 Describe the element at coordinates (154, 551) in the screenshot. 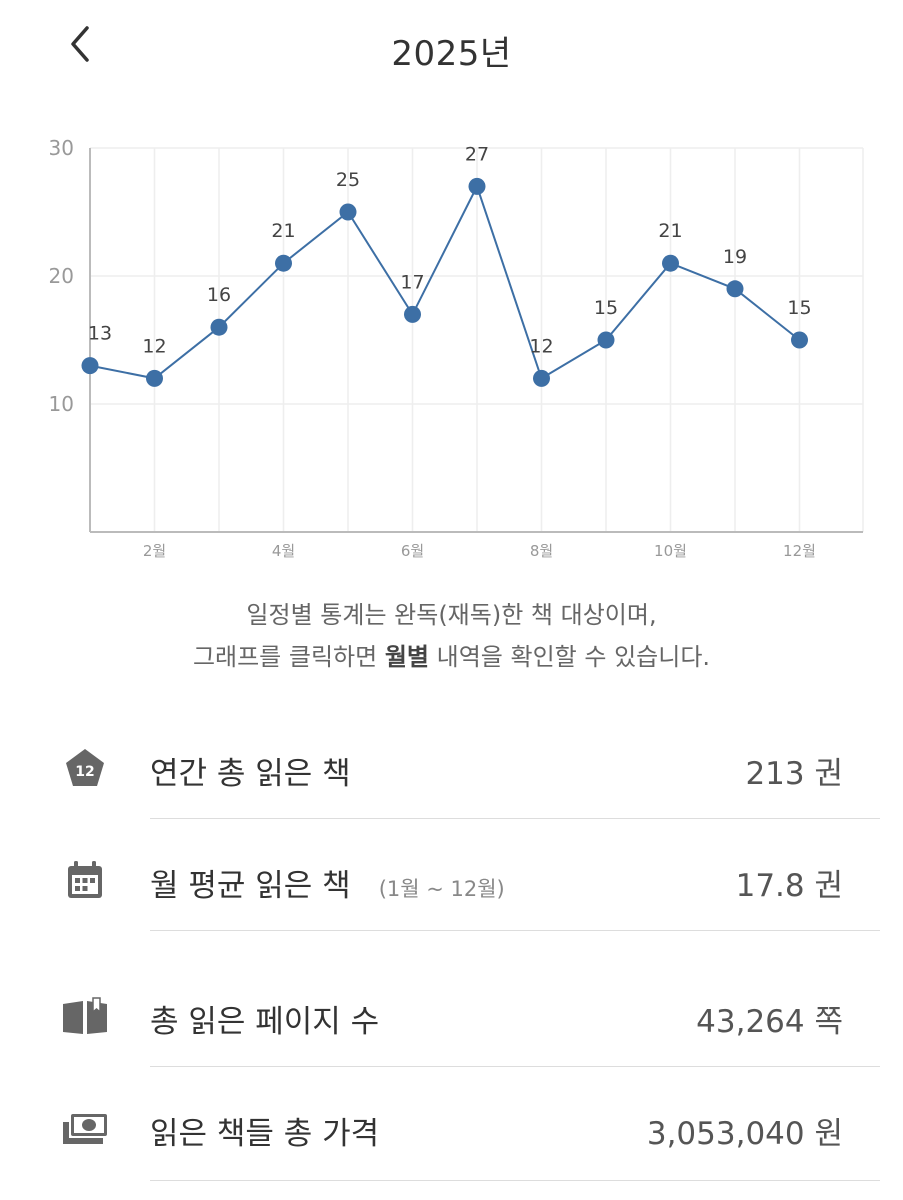

I see `x-tick-label: 2월` at that location.